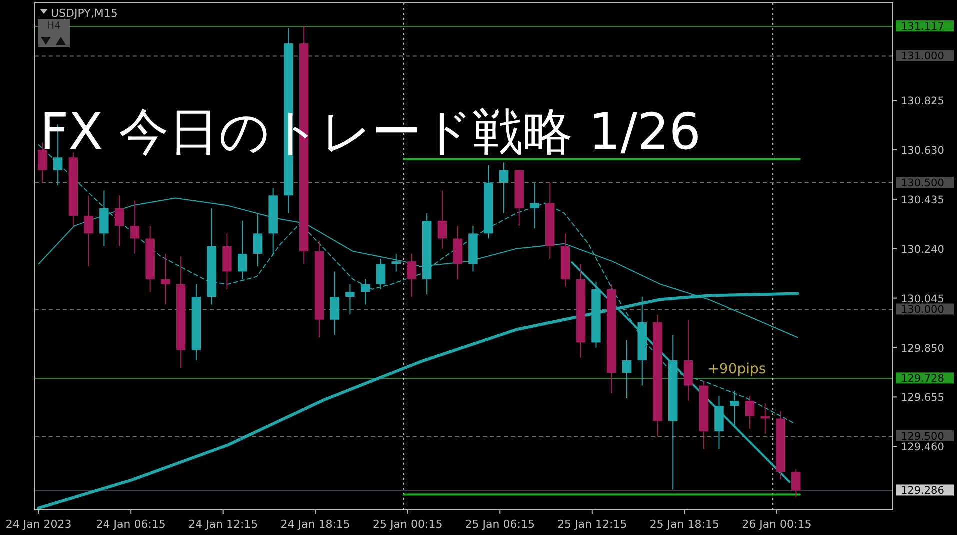 Image resolution: width=957 pixels, height=535 pixels. I want to click on y-tick-label: 130.240, so click(922, 250).